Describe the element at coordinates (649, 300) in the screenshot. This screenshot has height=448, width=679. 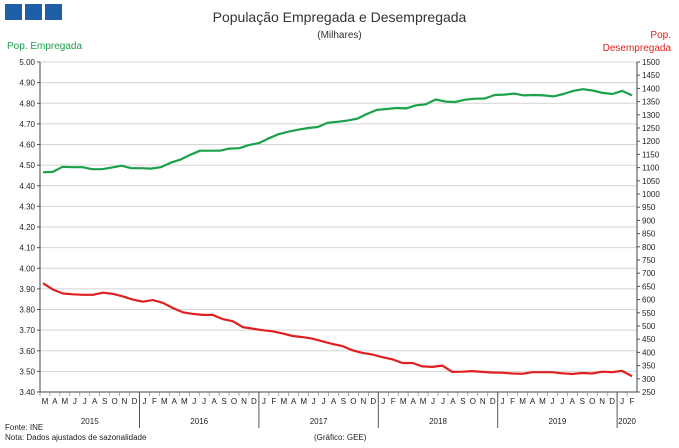
I see `right-tick-label: 600` at that location.